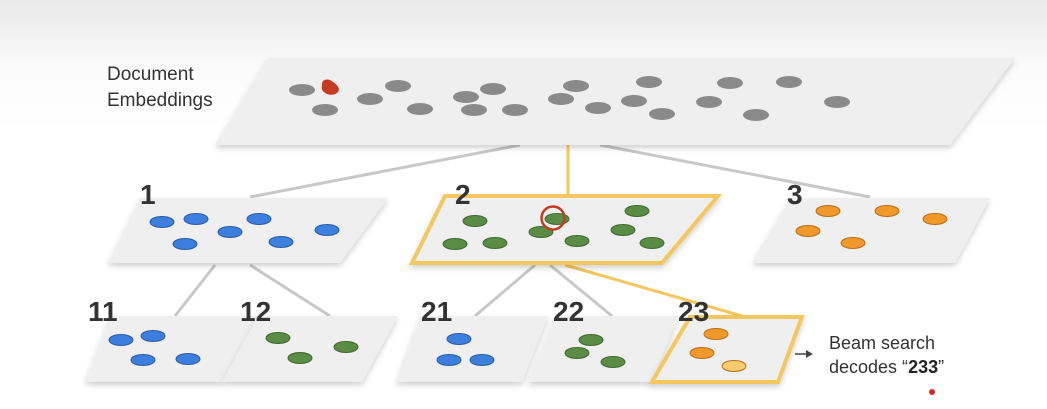  Describe the element at coordinates (463, 194) in the screenshot. I see `cluster-2-label: 2` at that location.